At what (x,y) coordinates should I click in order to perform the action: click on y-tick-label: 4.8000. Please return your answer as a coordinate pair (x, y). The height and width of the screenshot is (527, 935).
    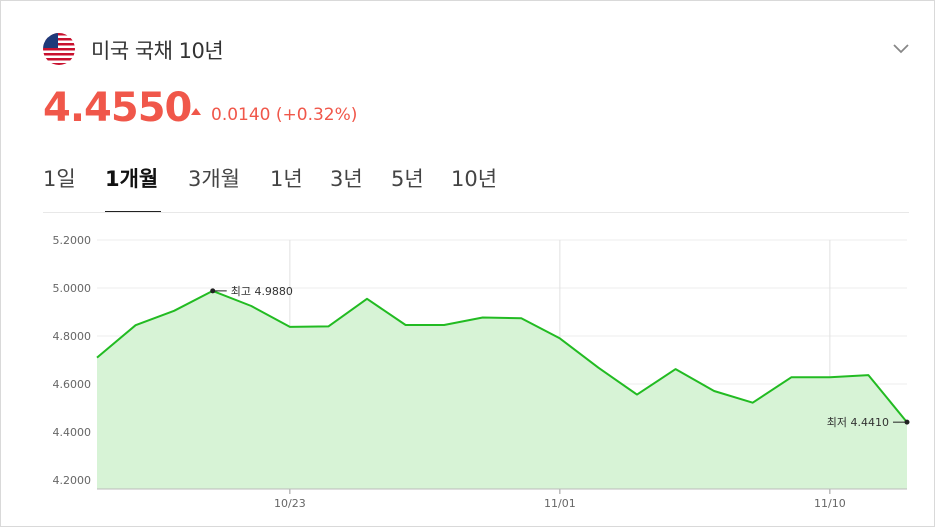
    Looking at the image, I should click on (72, 336).